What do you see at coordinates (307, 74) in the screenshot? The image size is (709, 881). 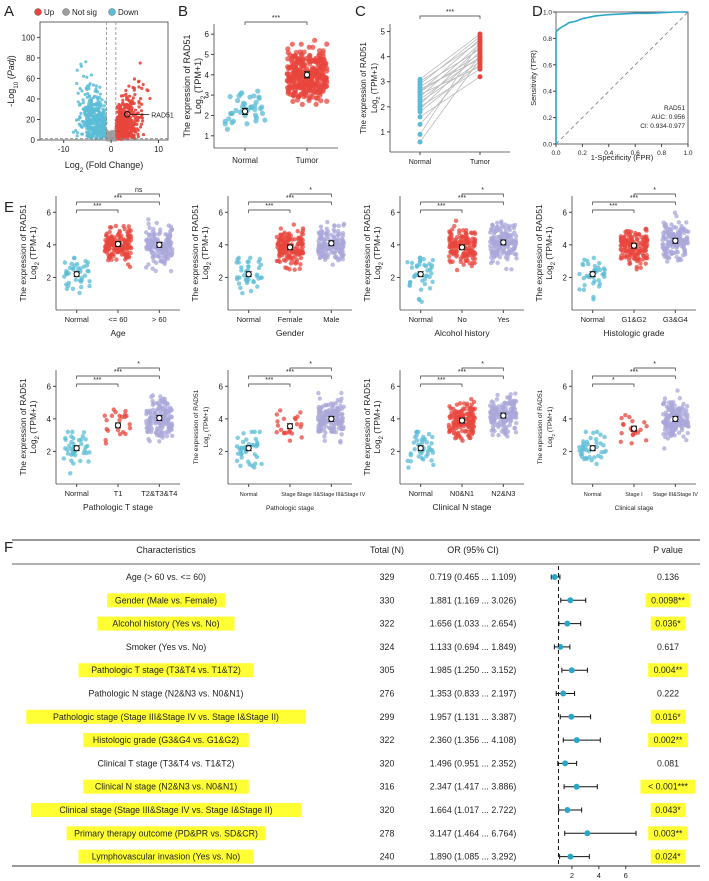 I see `panel-b-mean-marker` at bounding box center [307, 74].